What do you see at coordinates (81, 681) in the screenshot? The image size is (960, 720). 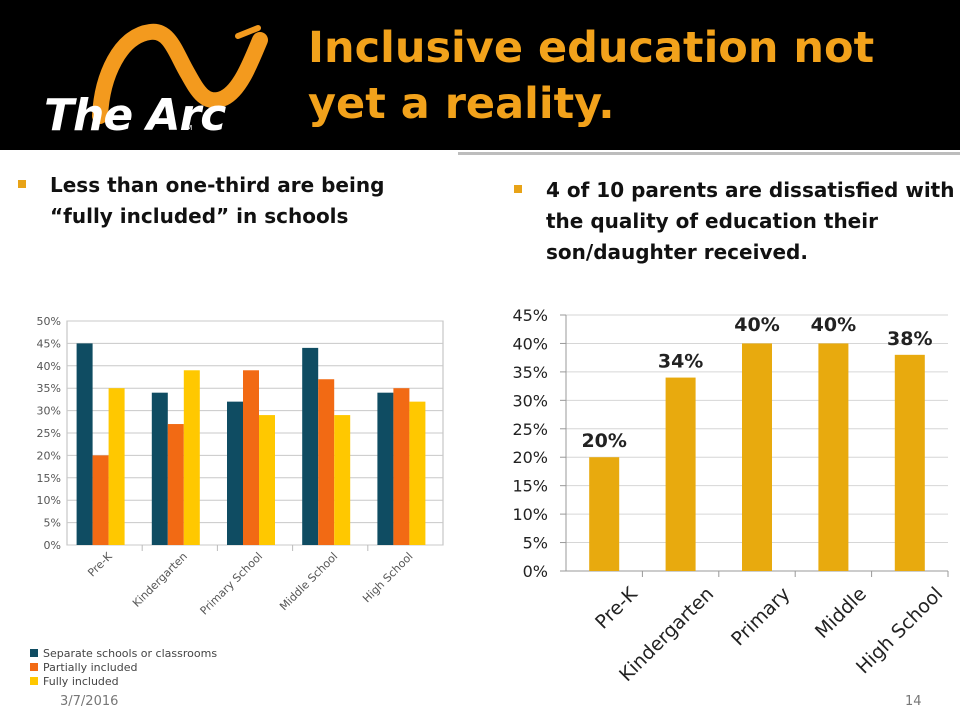 I see `legend-label: Fully included` at bounding box center [81, 681].